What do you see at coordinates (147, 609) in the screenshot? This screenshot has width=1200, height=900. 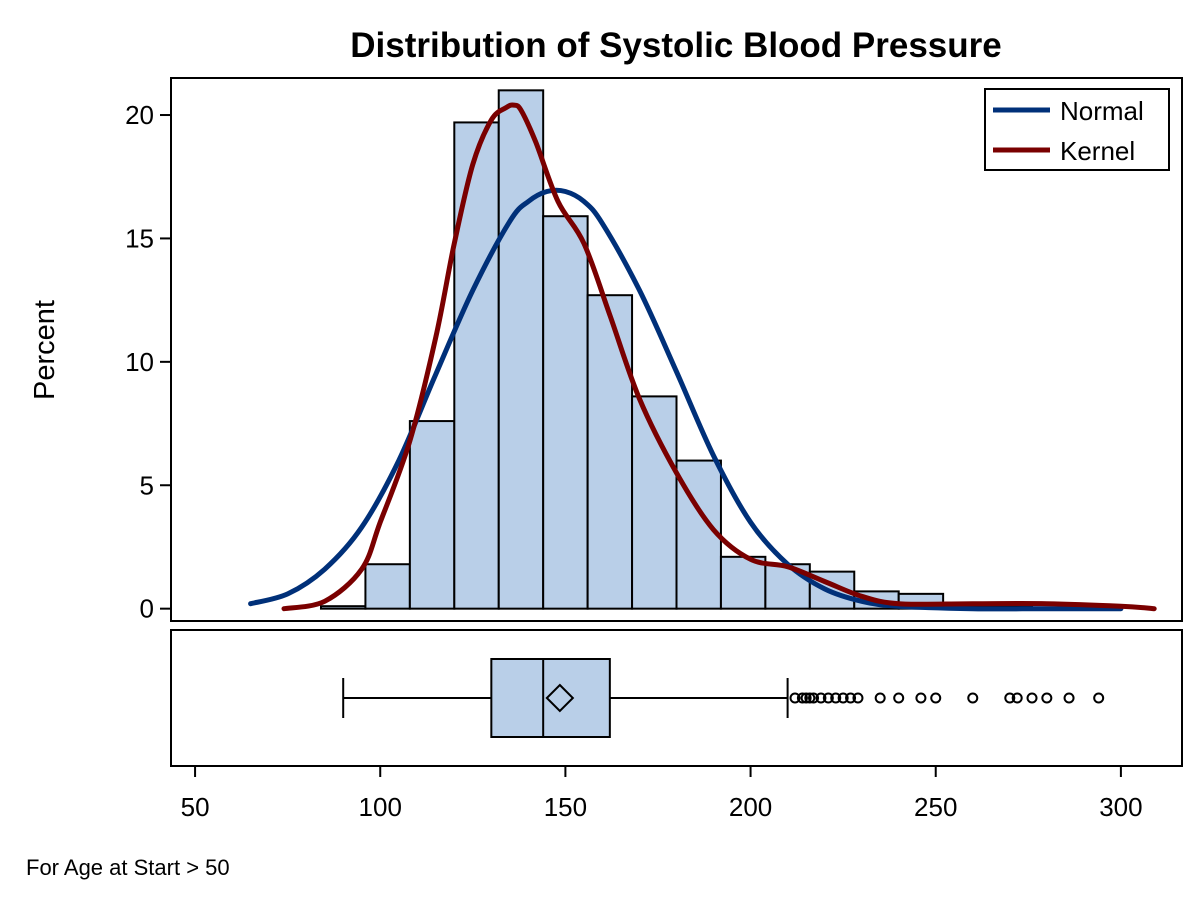 I see `y-tick-label: 0` at bounding box center [147, 609].